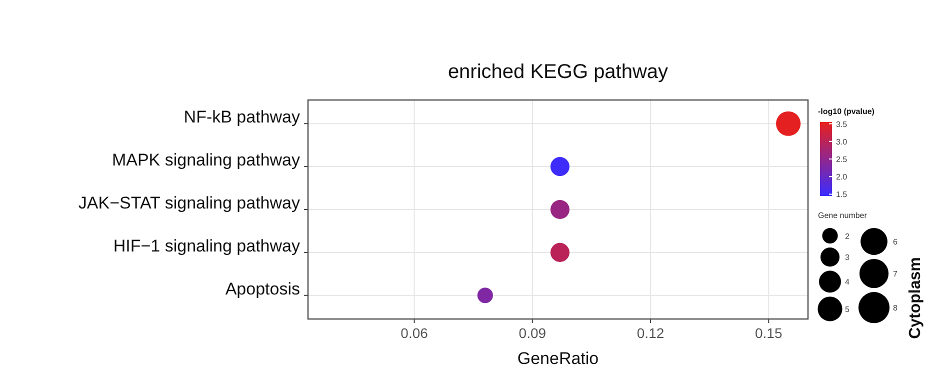 This screenshot has width=929, height=378. Describe the element at coordinates (842, 195) in the screenshot. I see `color-bar-label: 1.5` at that location.